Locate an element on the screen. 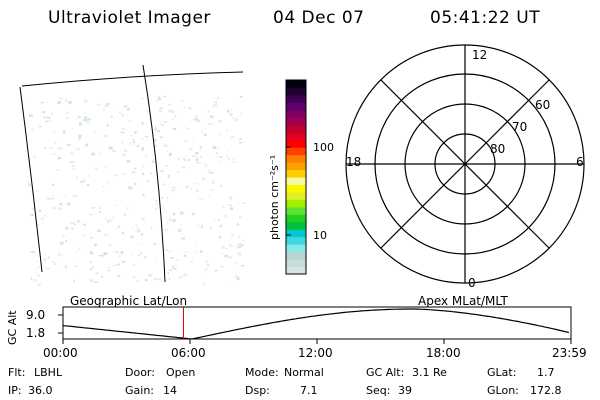 This screenshot has height=400, width=600. geographic-panel-label: Geographic Lat/Lon is located at coordinates (129, 301).